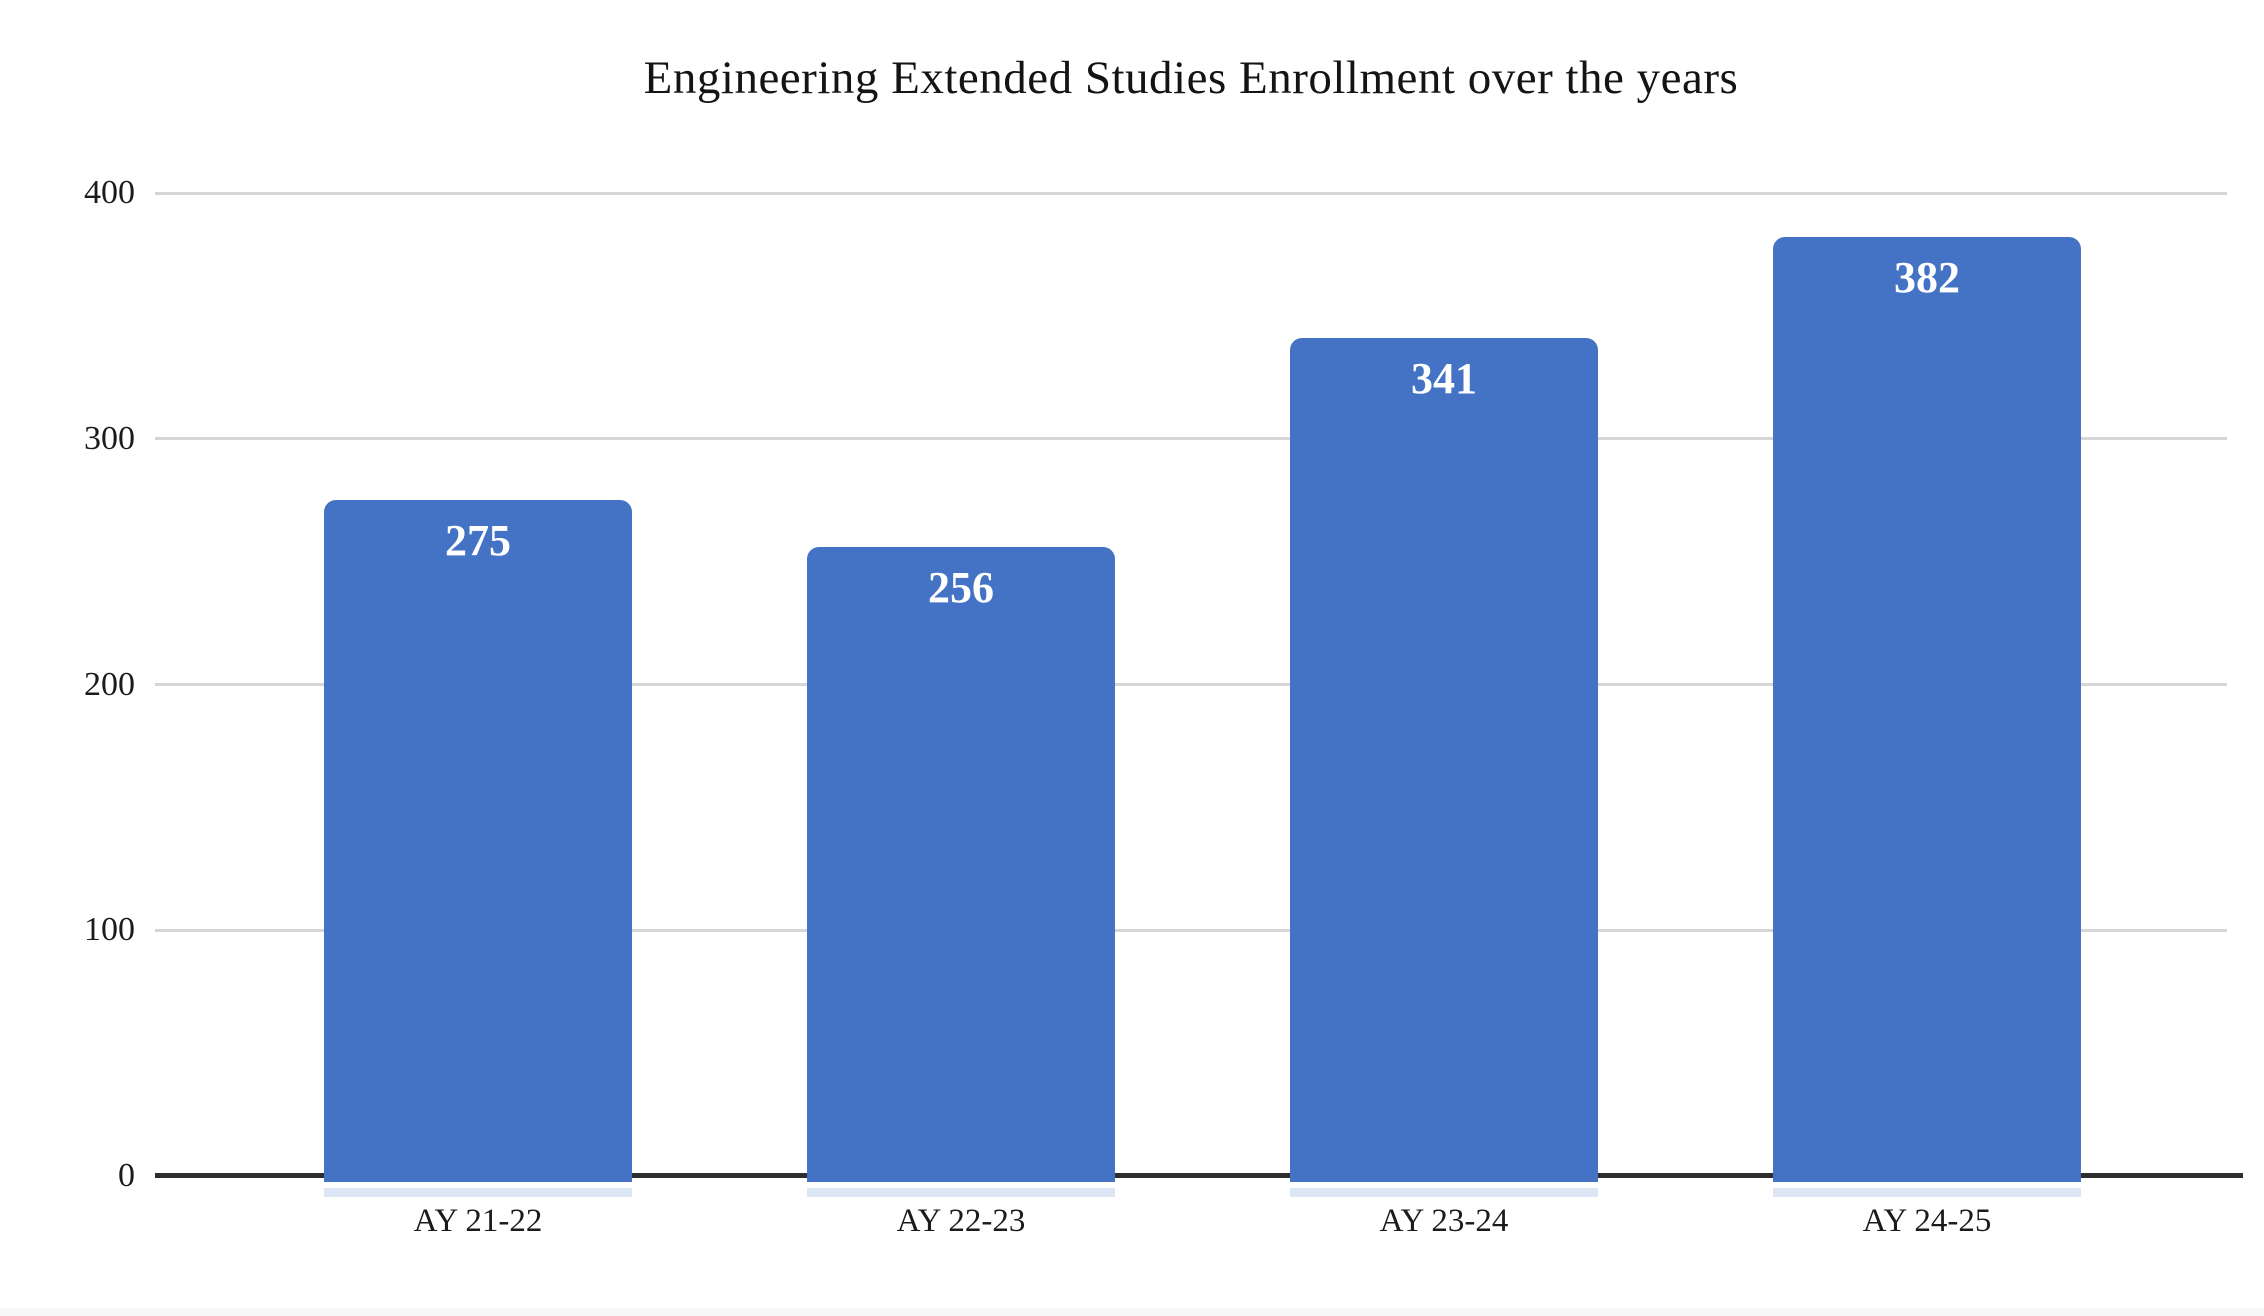 The image size is (2264, 1316). I want to click on x-category-label: AY 24-25, so click(1927, 1221).